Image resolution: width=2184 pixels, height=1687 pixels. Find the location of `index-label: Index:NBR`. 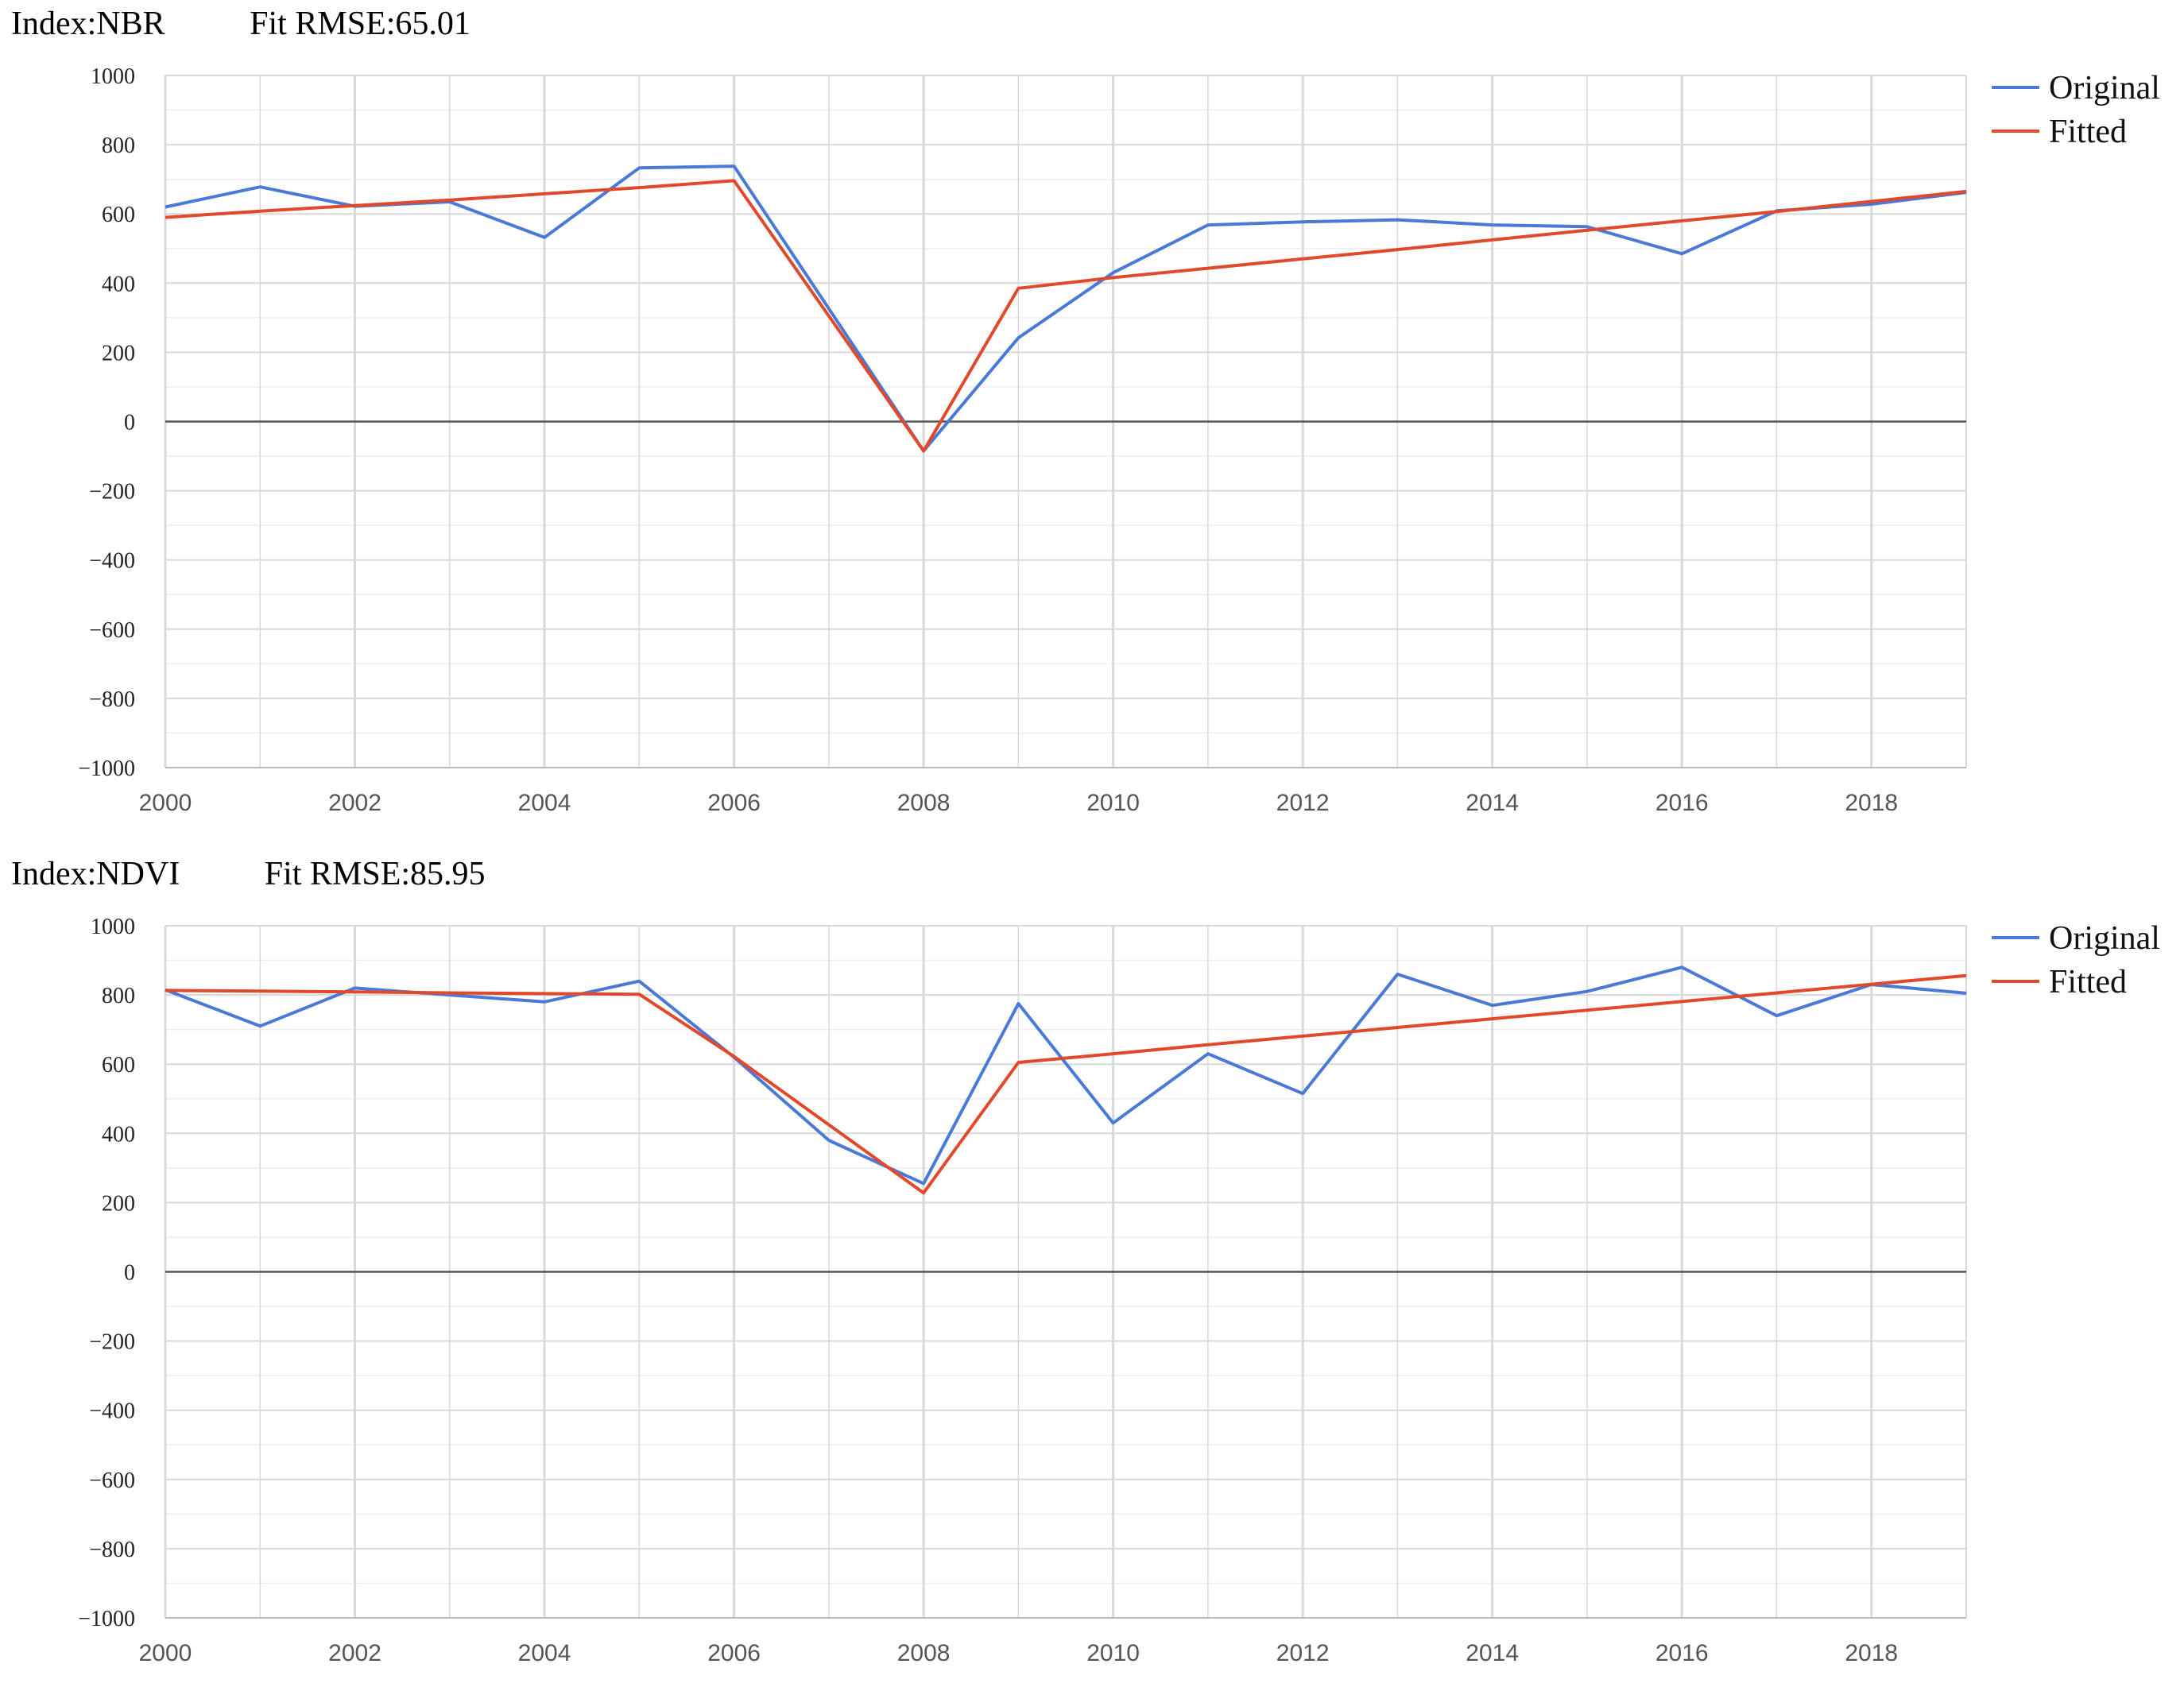

index-label: Index:NBR is located at coordinates (88, 24).